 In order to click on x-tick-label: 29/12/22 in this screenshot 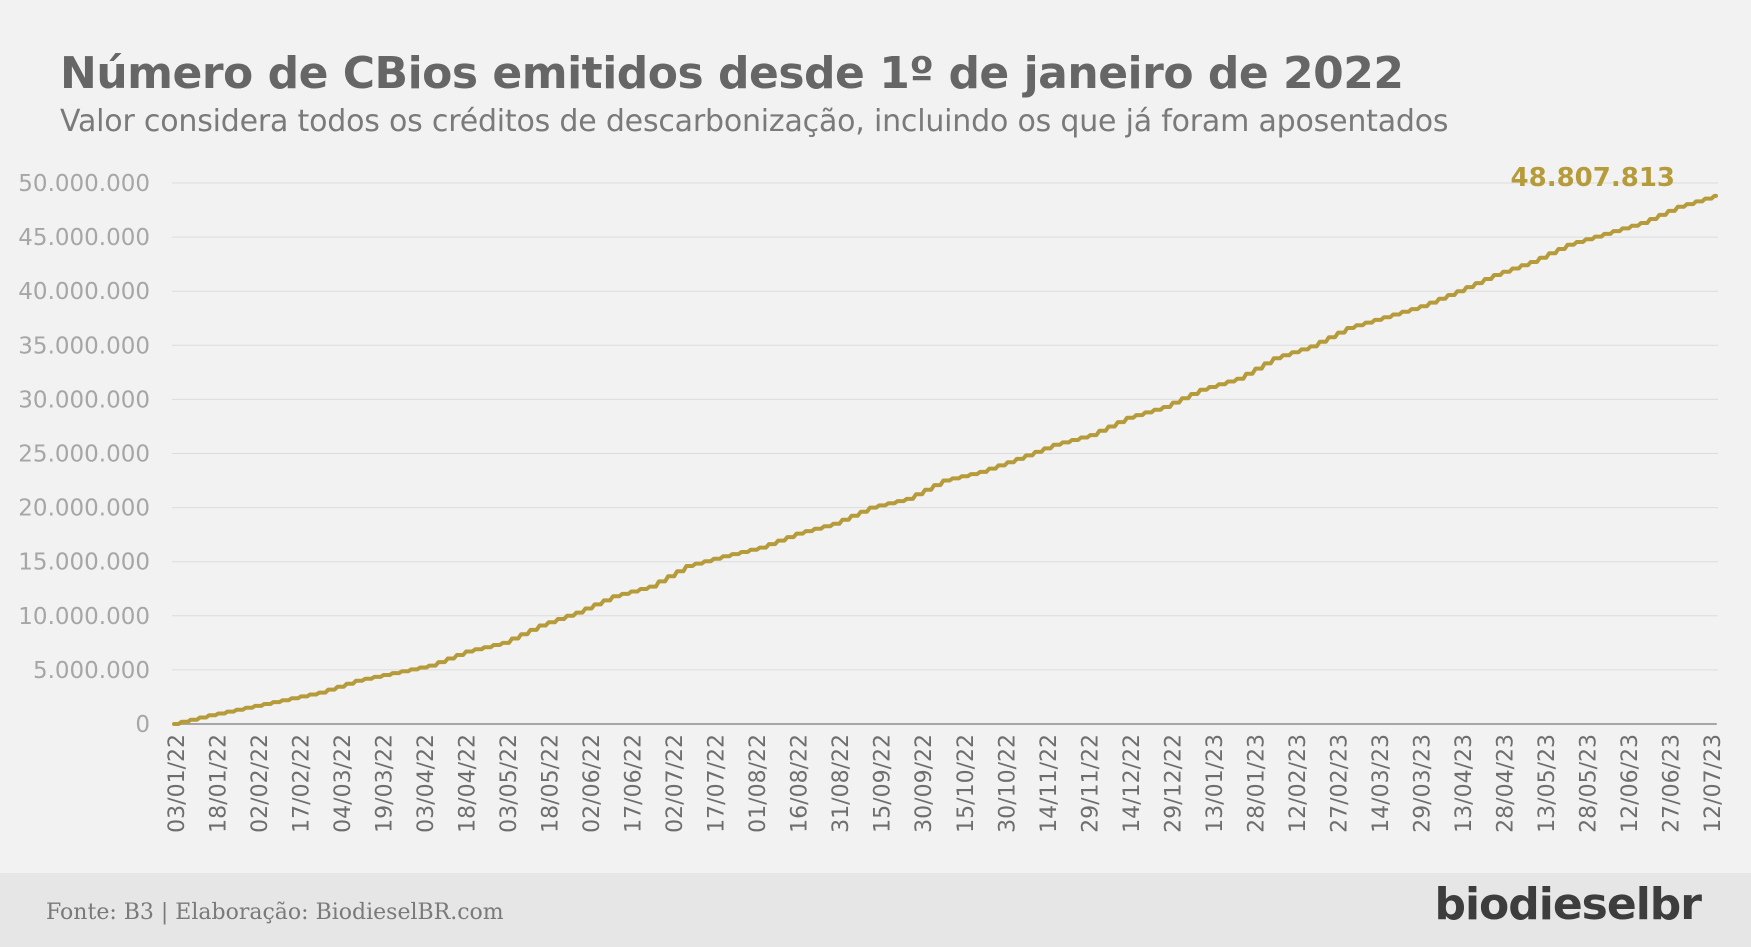, I will do `click(1173, 783)`.